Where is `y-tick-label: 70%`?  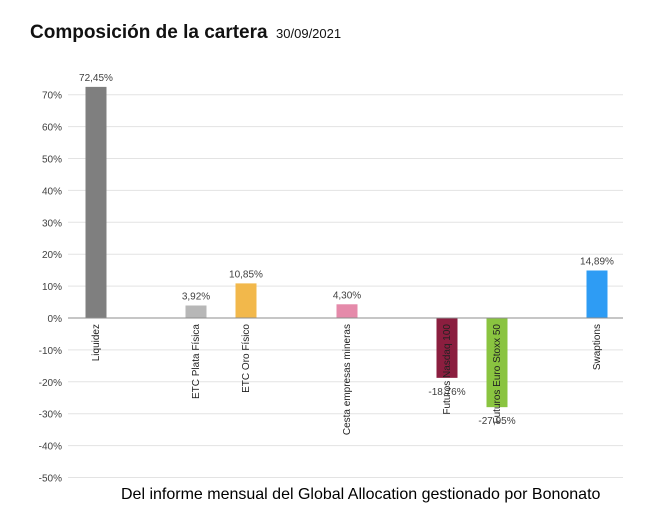
y-tick-label: 70% is located at coordinates (52, 96).